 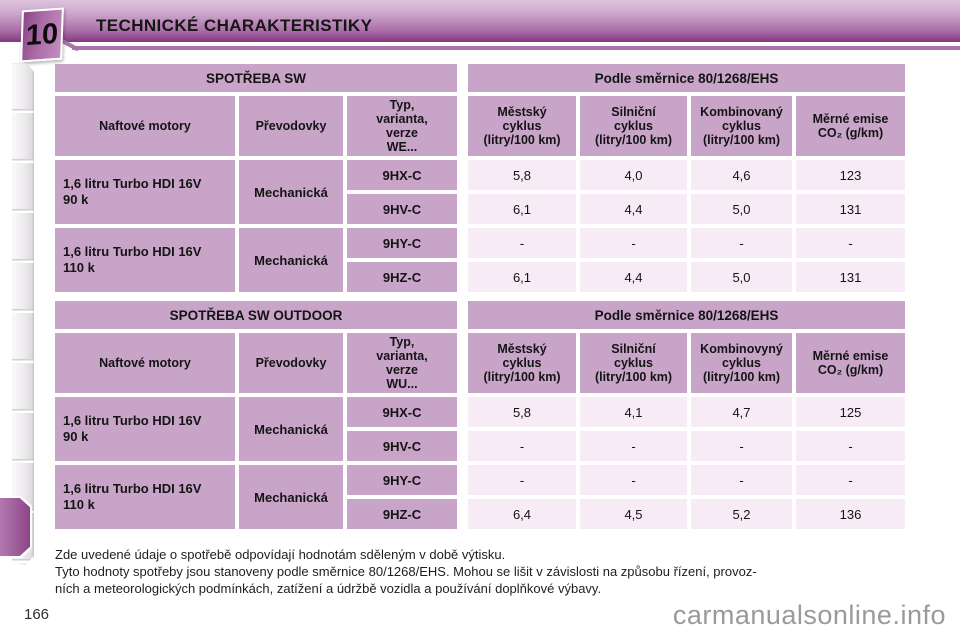 What do you see at coordinates (850, 412) in the screenshot?
I see `value-co2-emissions: 125` at bounding box center [850, 412].